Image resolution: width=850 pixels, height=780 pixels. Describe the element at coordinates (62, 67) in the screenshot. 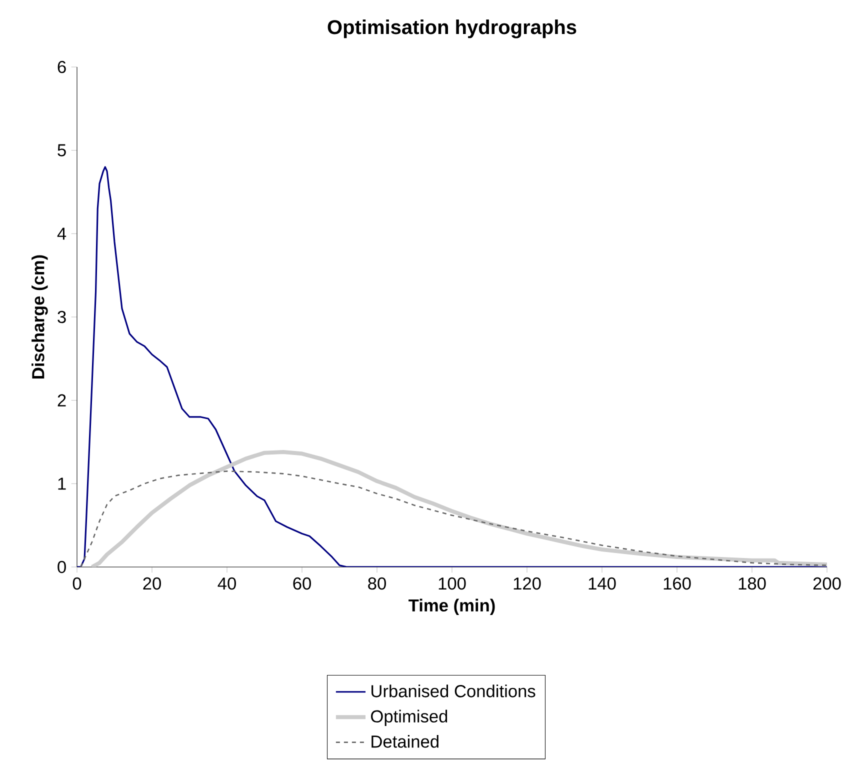

I see `y-tick-label: 6` at that location.